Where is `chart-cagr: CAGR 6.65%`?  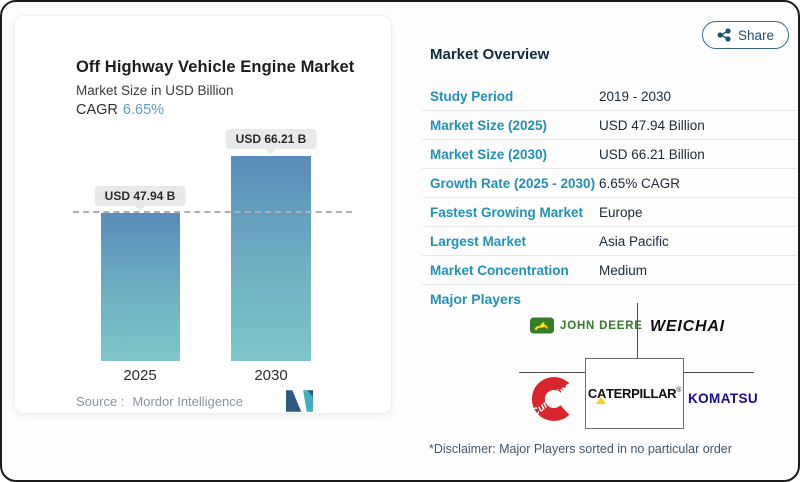
chart-cagr: CAGR 6.65% is located at coordinates (120, 110).